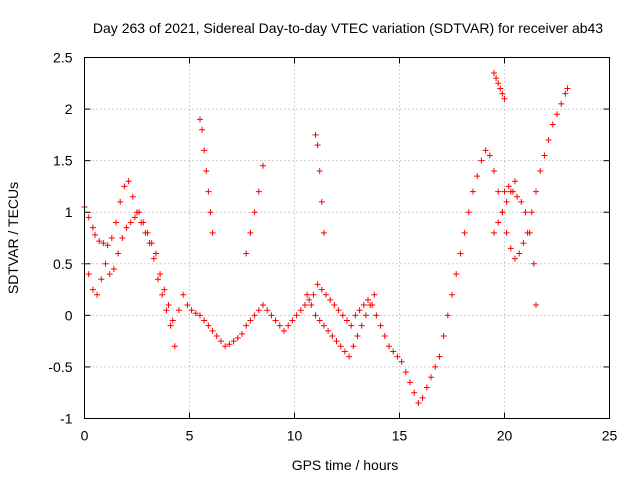 The image size is (640, 480). What do you see at coordinates (85, 436) in the screenshot?
I see `x-tick-label: 0` at bounding box center [85, 436].